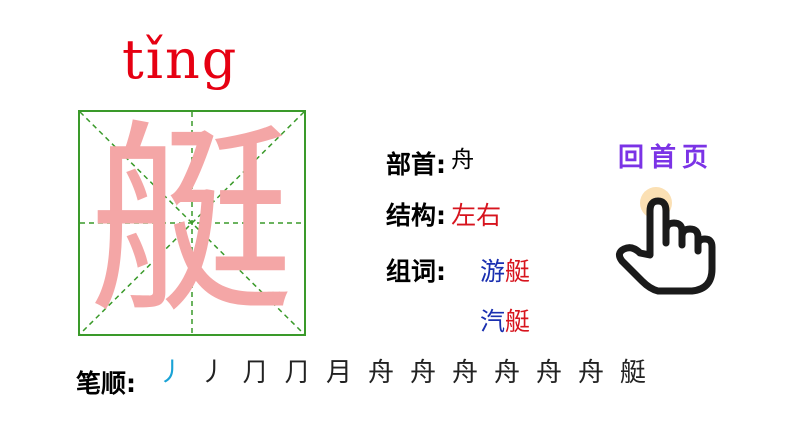  Describe the element at coordinates (106, 383) in the screenshot. I see `stroke-order-label: 笔顺:` at that location.